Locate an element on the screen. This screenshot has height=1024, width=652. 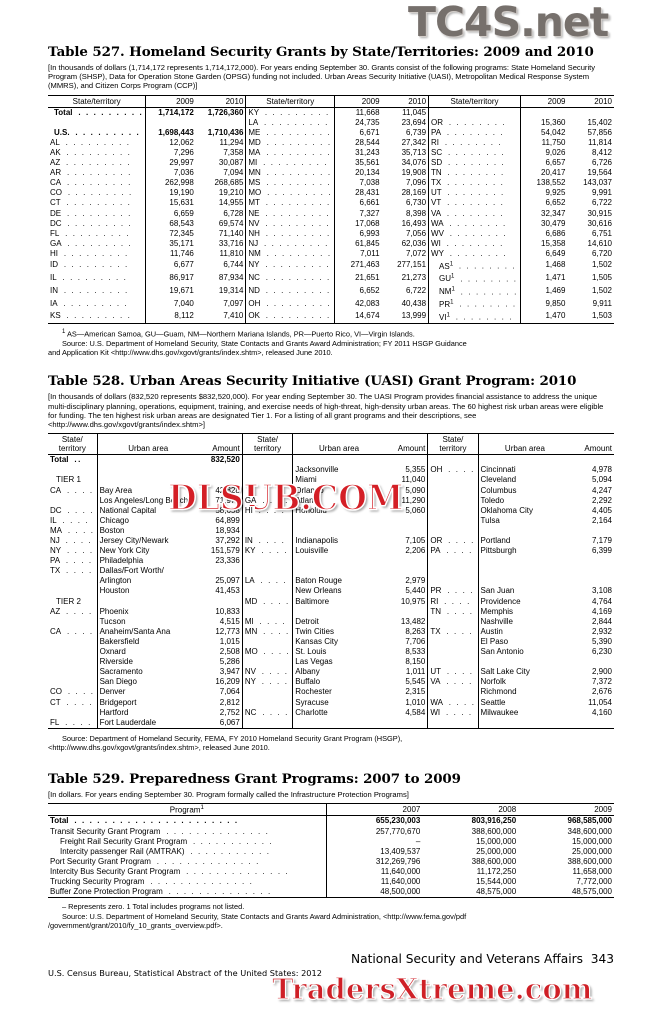
state-label: AK . . . . . . . . . is located at coordinates (91, 152).